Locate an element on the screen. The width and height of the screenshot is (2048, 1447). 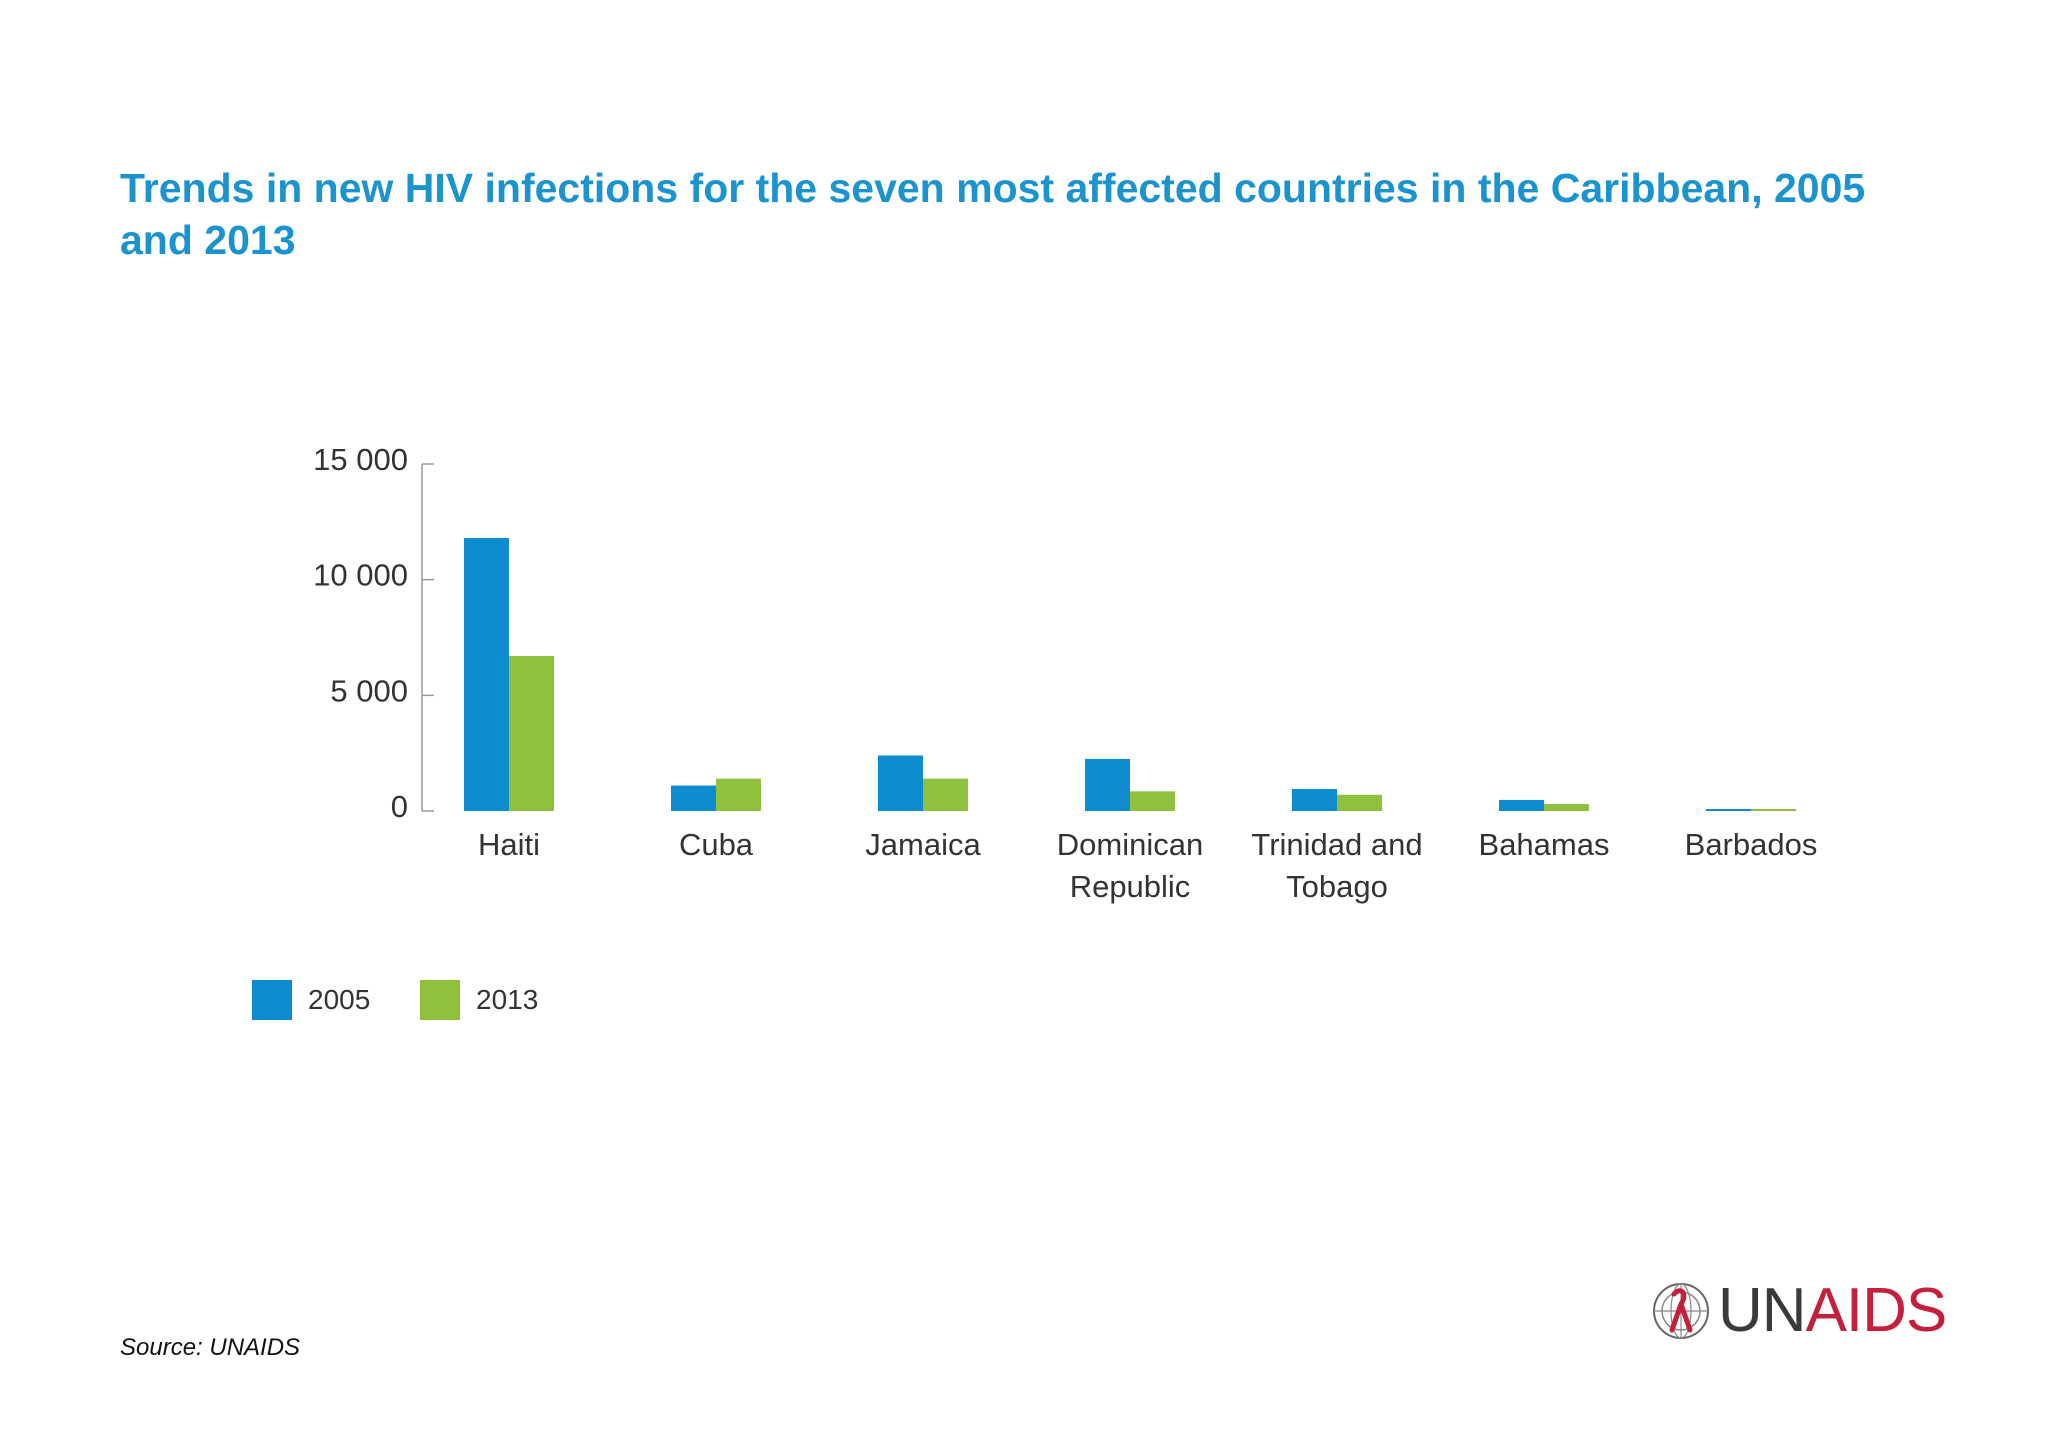
legend-swatch-2005 is located at coordinates (272, 1000).